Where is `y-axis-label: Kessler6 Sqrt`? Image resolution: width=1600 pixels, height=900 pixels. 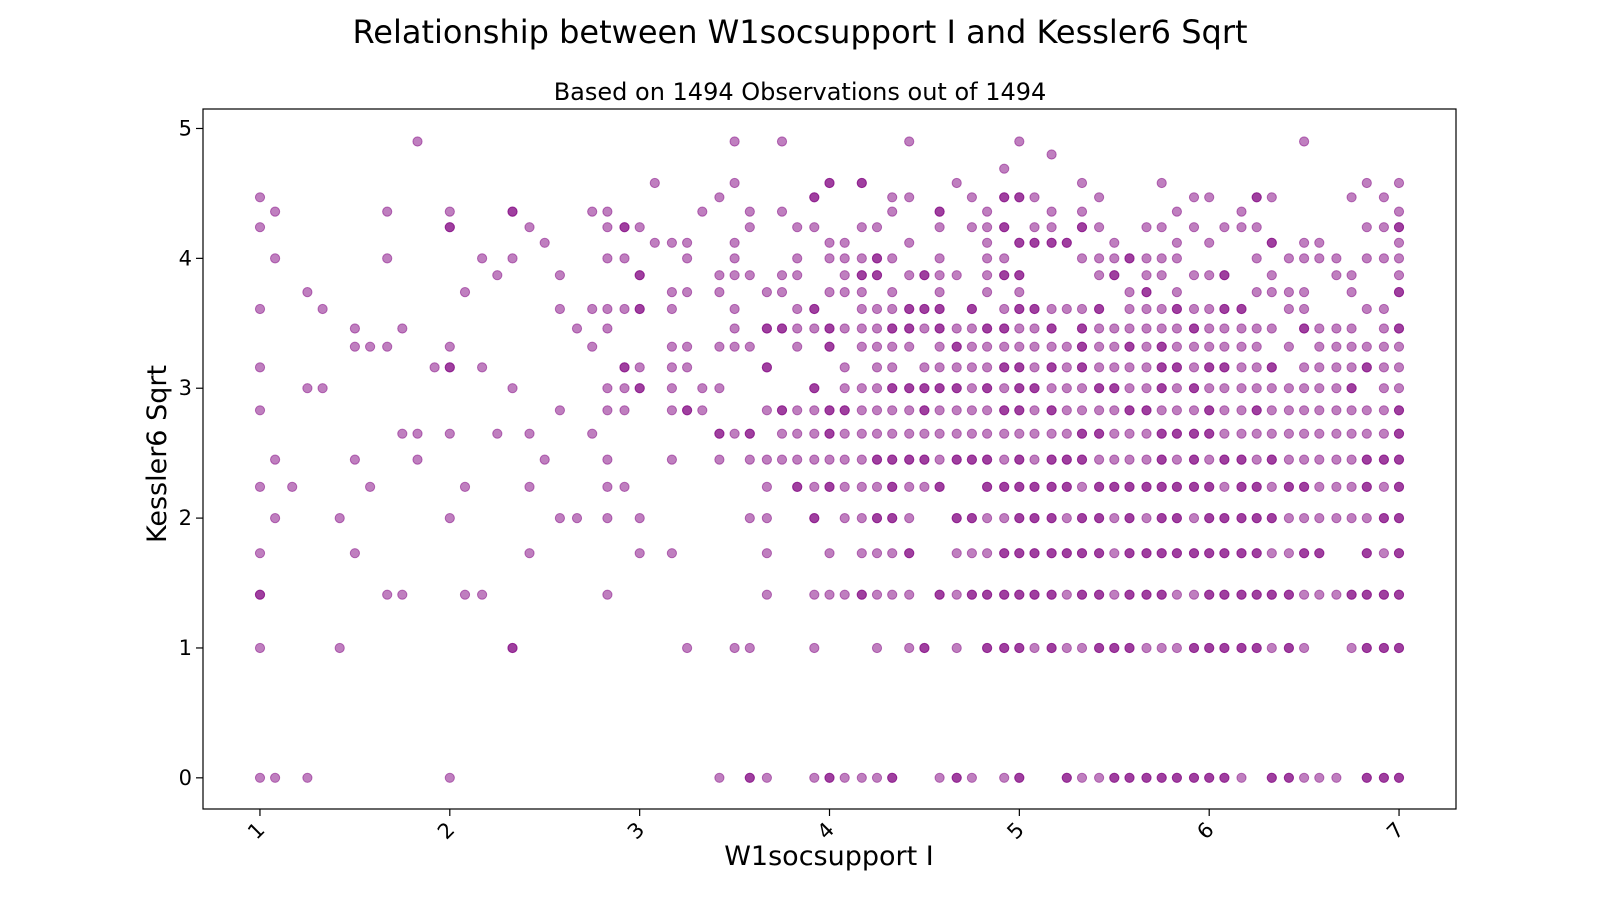
y-axis-label: Kessler6 Sqrt is located at coordinates (157, 454).